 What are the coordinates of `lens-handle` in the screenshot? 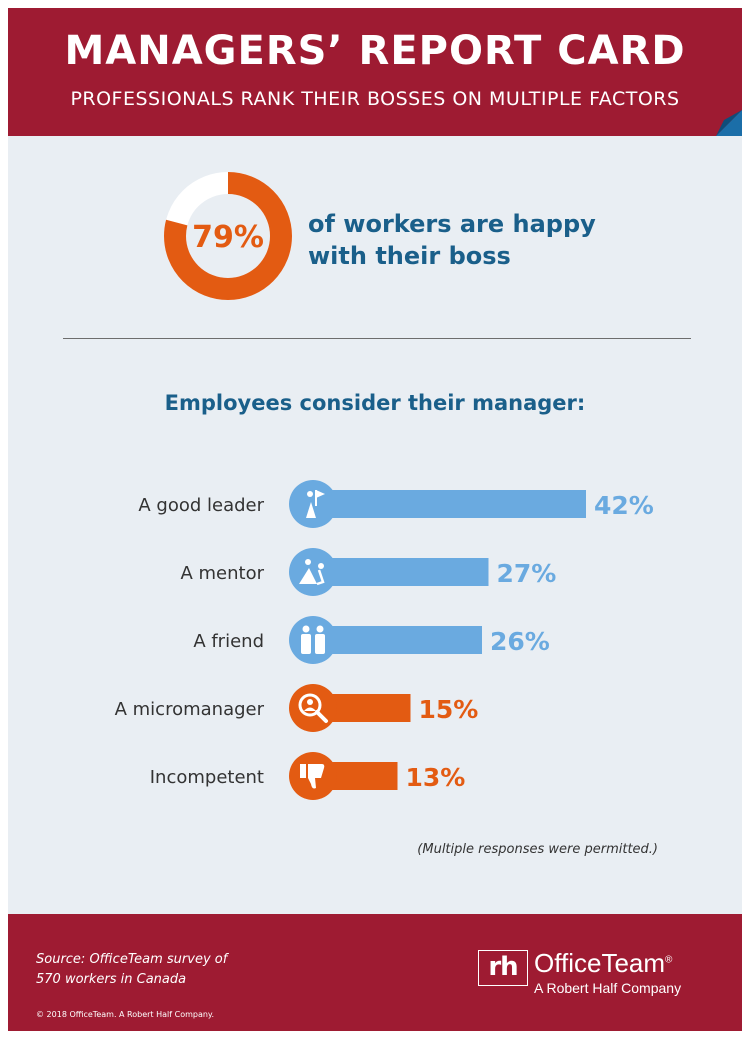 It's located at (321, 716).